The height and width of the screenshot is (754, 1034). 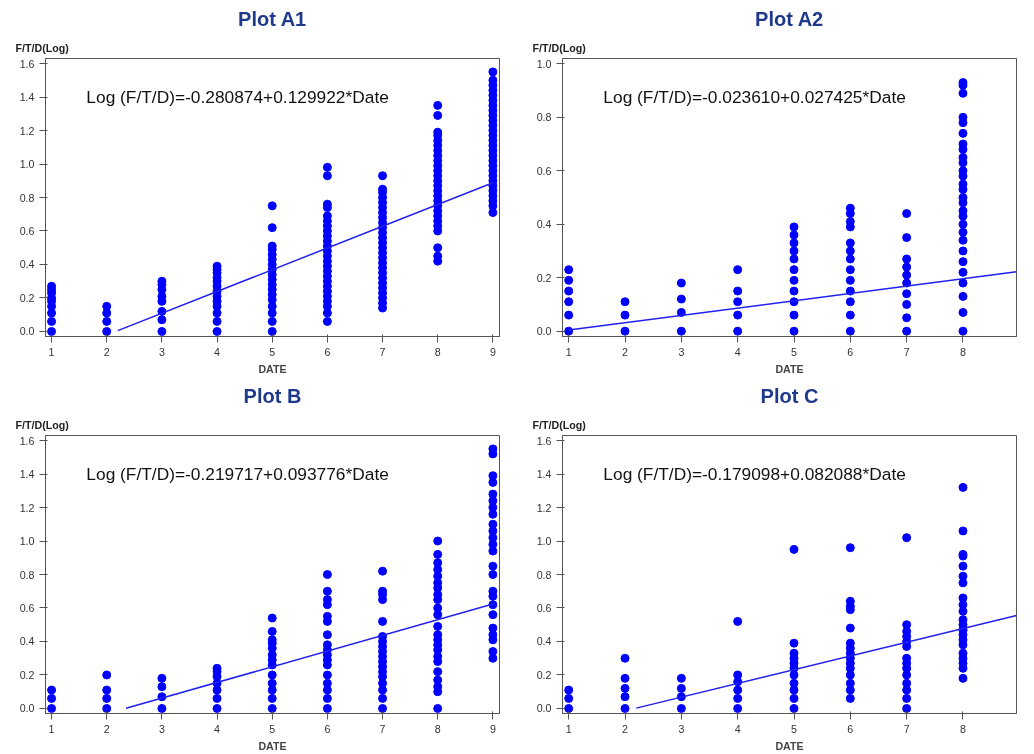 I want to click on annotation: Log (F/T/D)=-0.179098+0.082088*Date, so click(x=754, y=474).